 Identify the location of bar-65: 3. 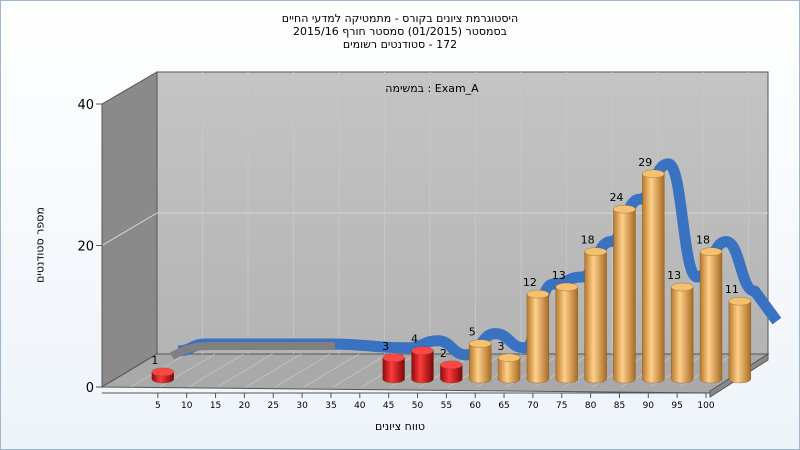
(509, 362).